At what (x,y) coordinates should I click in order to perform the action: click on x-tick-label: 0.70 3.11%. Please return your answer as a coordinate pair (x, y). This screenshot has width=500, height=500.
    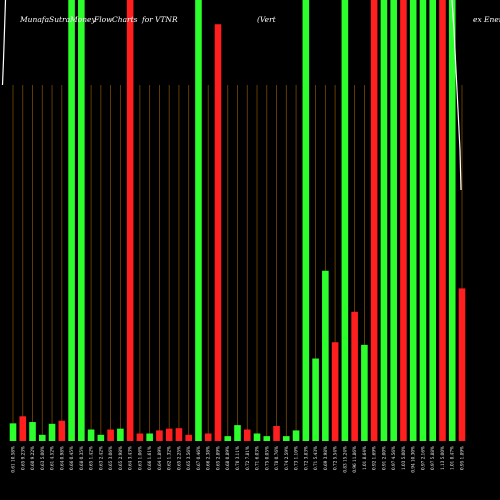
    Looking at the image, I should click on (237, 458).